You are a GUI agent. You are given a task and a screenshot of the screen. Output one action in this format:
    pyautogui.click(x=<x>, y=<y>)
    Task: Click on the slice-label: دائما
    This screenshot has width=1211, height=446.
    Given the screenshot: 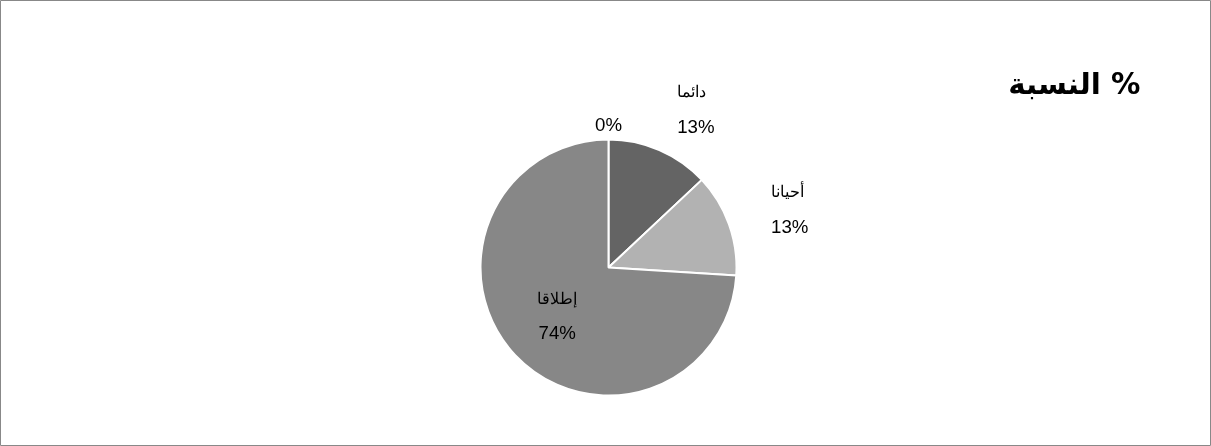 What is the action you would take?
    pyautogui.click(x=692, y=92)
    